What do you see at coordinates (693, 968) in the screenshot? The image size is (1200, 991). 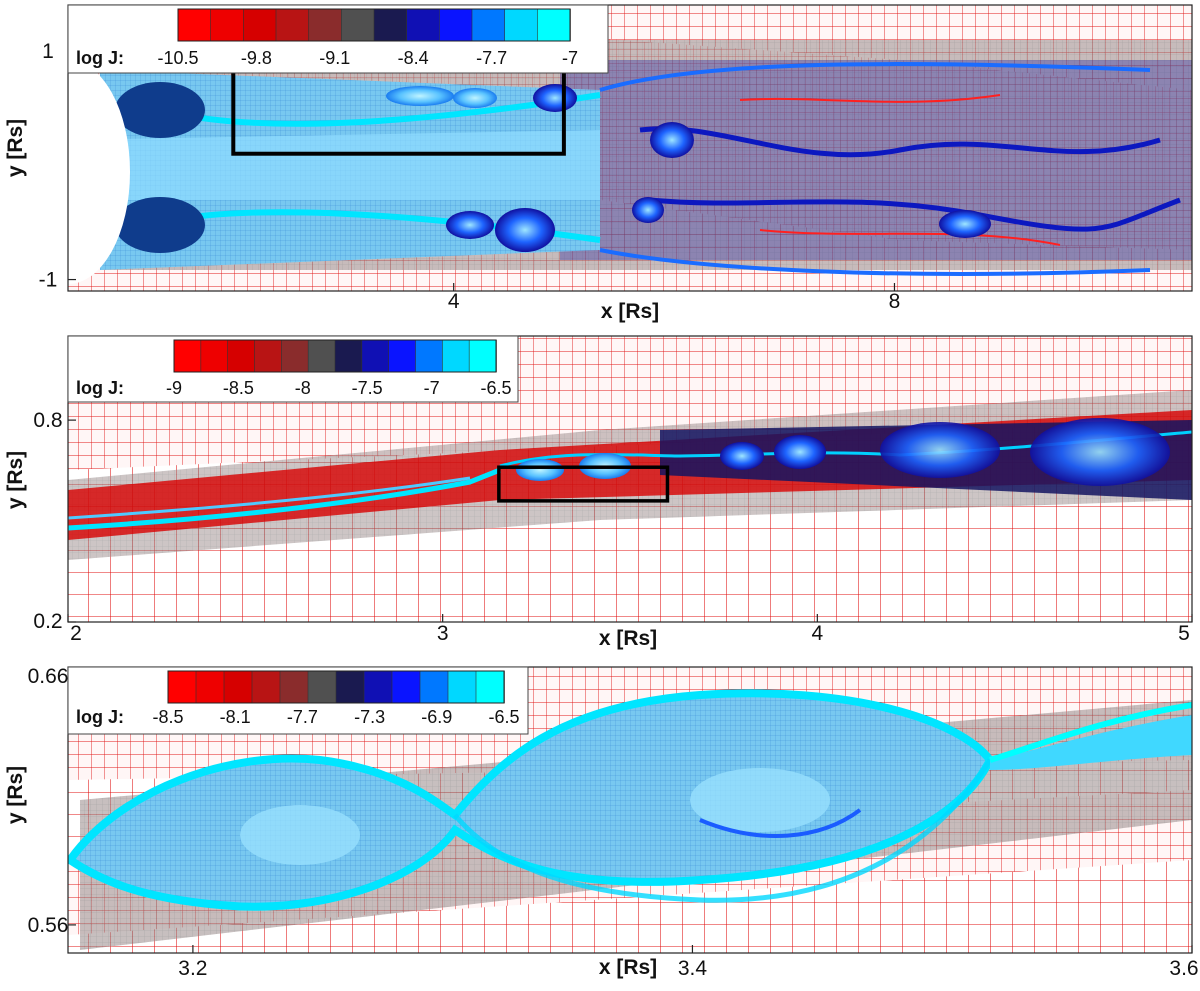 I see `x-tick-label: 3.4` at bounding box center [693, 968].